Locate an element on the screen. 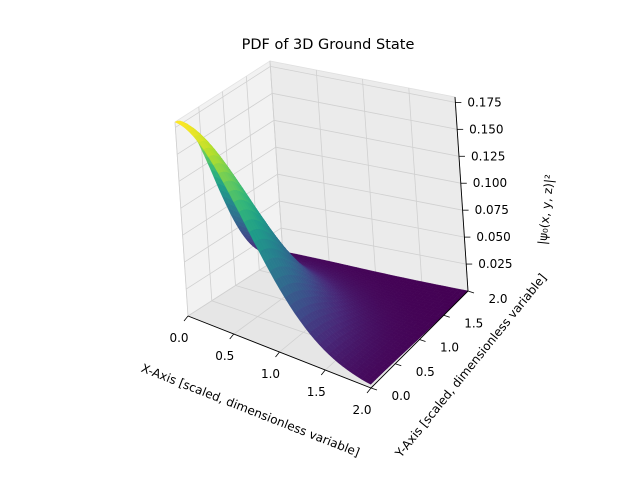 This screenshot has height=480, width=640. y-axis-ticks: 0.0 0.5 1.0 1.5 2.0 is located at coordinates (439, 346).